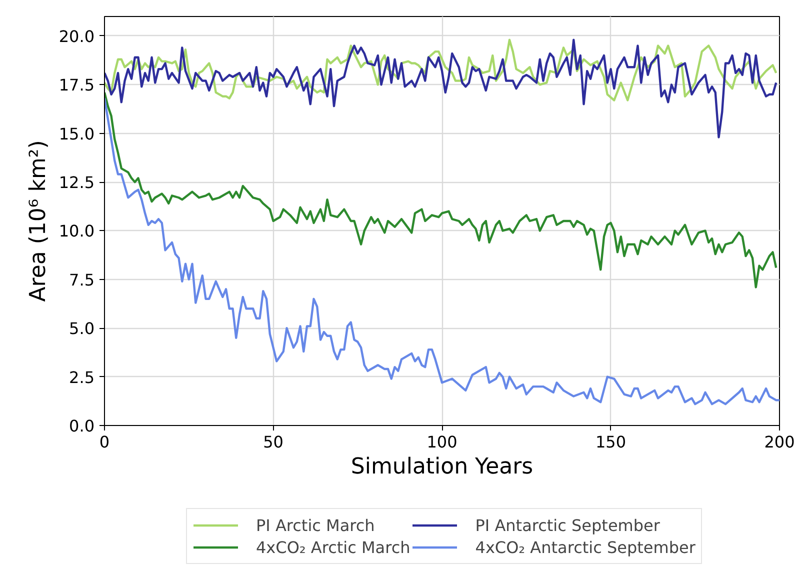 The image size is (802, 566). I want to click on y-tick-label: 12.5, so click(76, 182).